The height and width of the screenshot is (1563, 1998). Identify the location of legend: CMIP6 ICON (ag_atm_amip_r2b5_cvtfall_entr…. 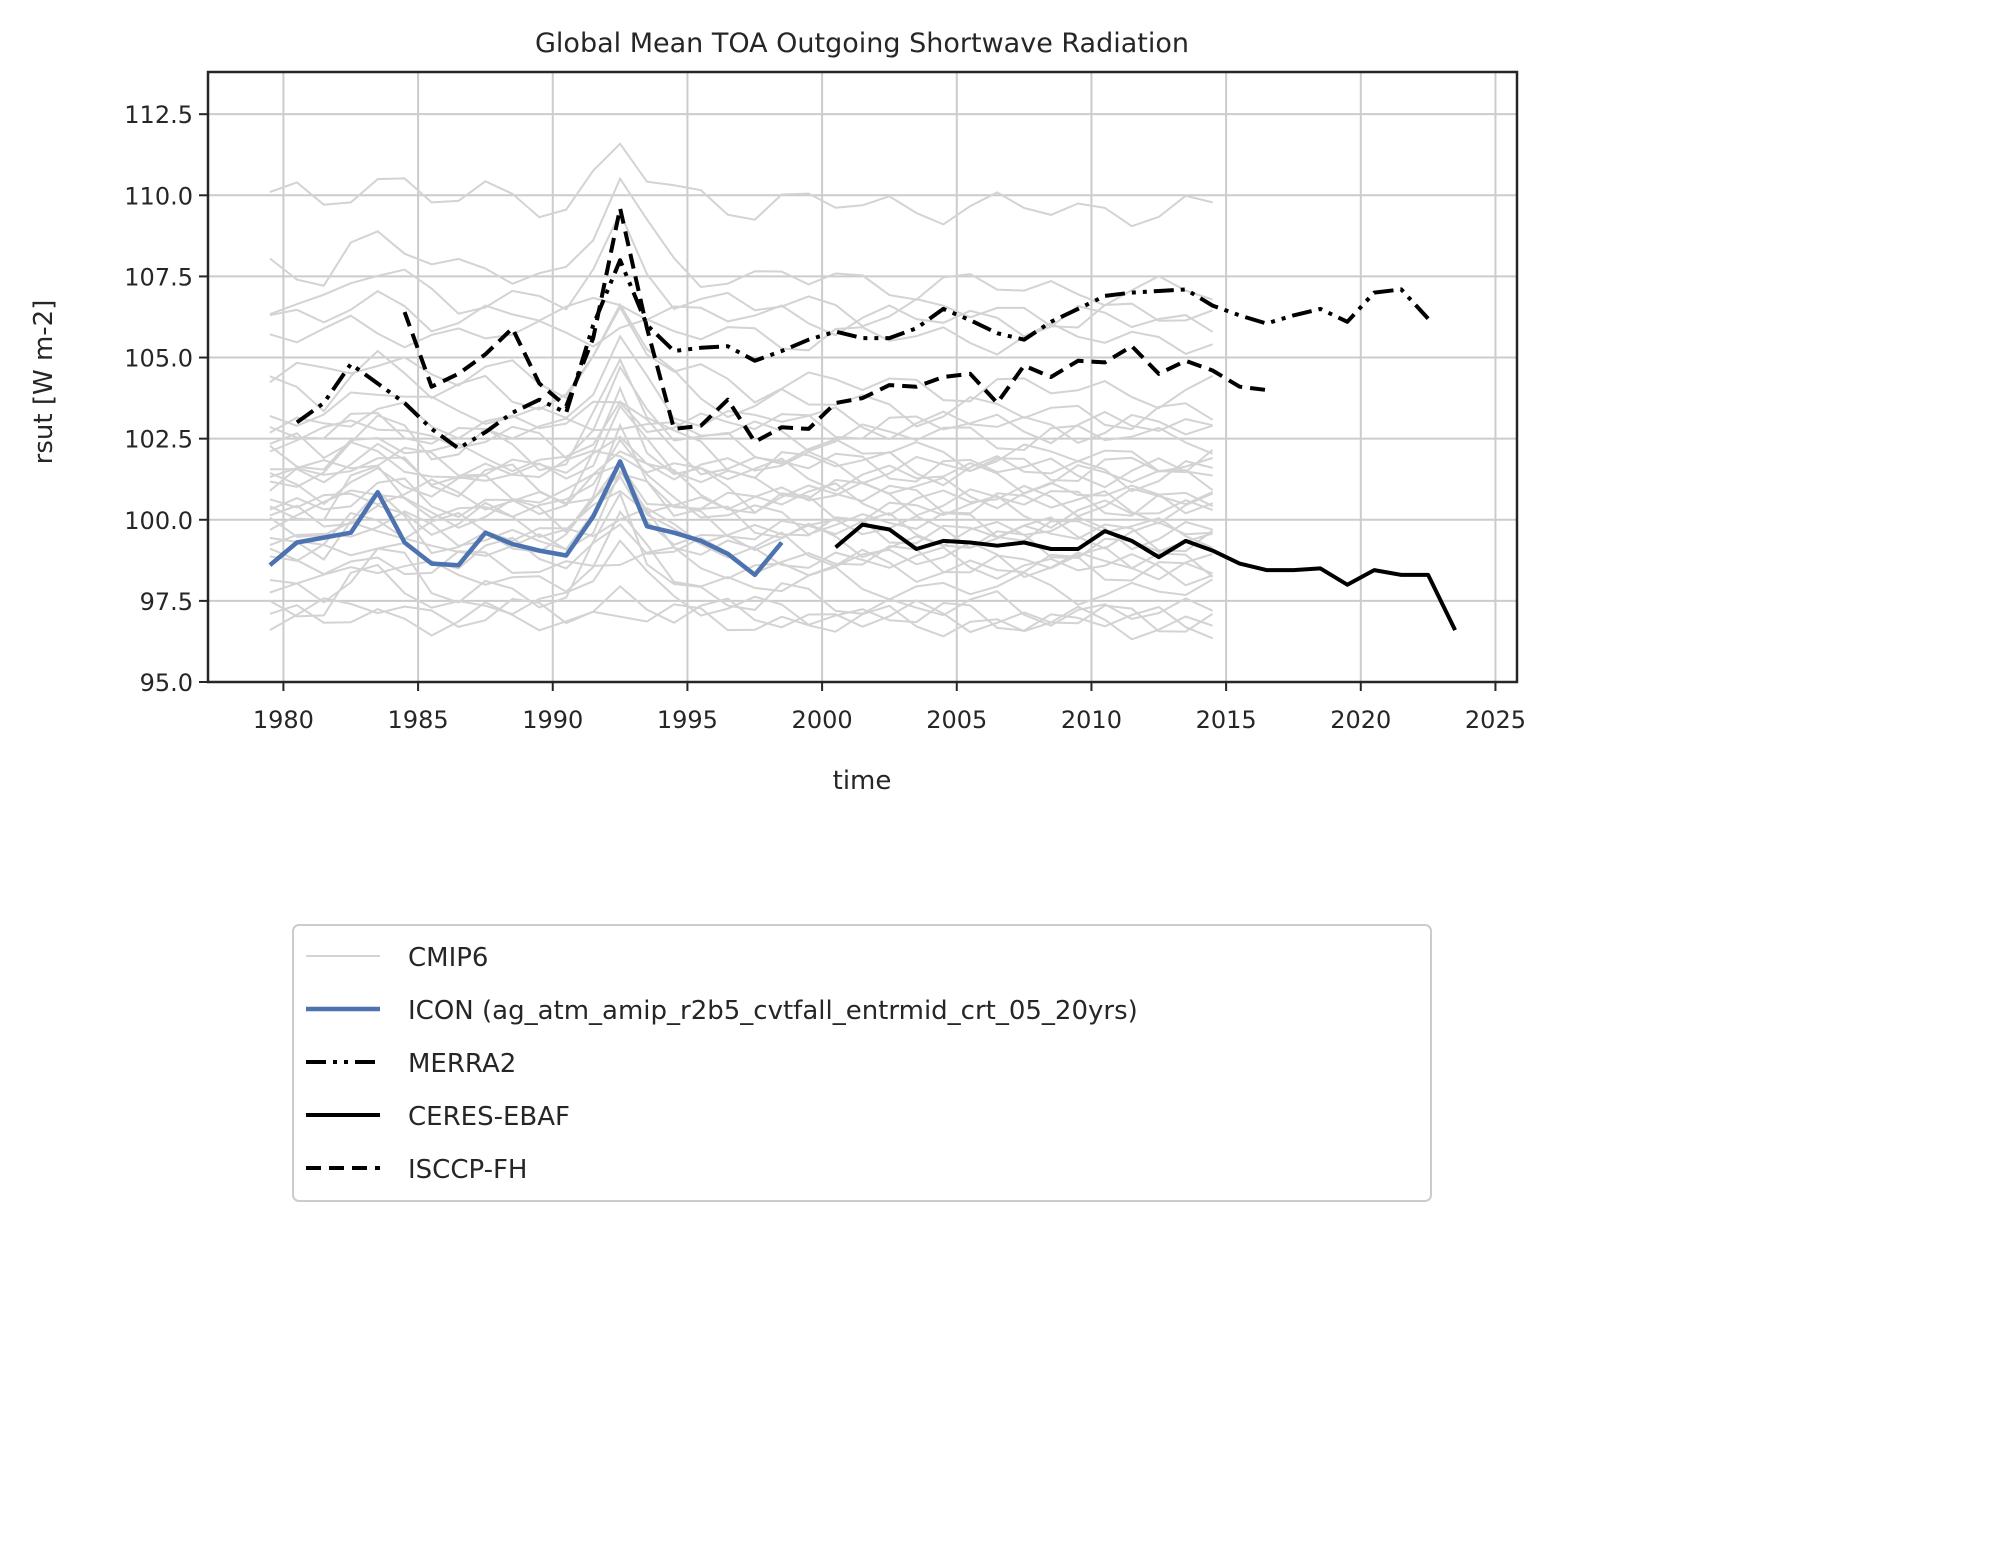
(862, 1063).